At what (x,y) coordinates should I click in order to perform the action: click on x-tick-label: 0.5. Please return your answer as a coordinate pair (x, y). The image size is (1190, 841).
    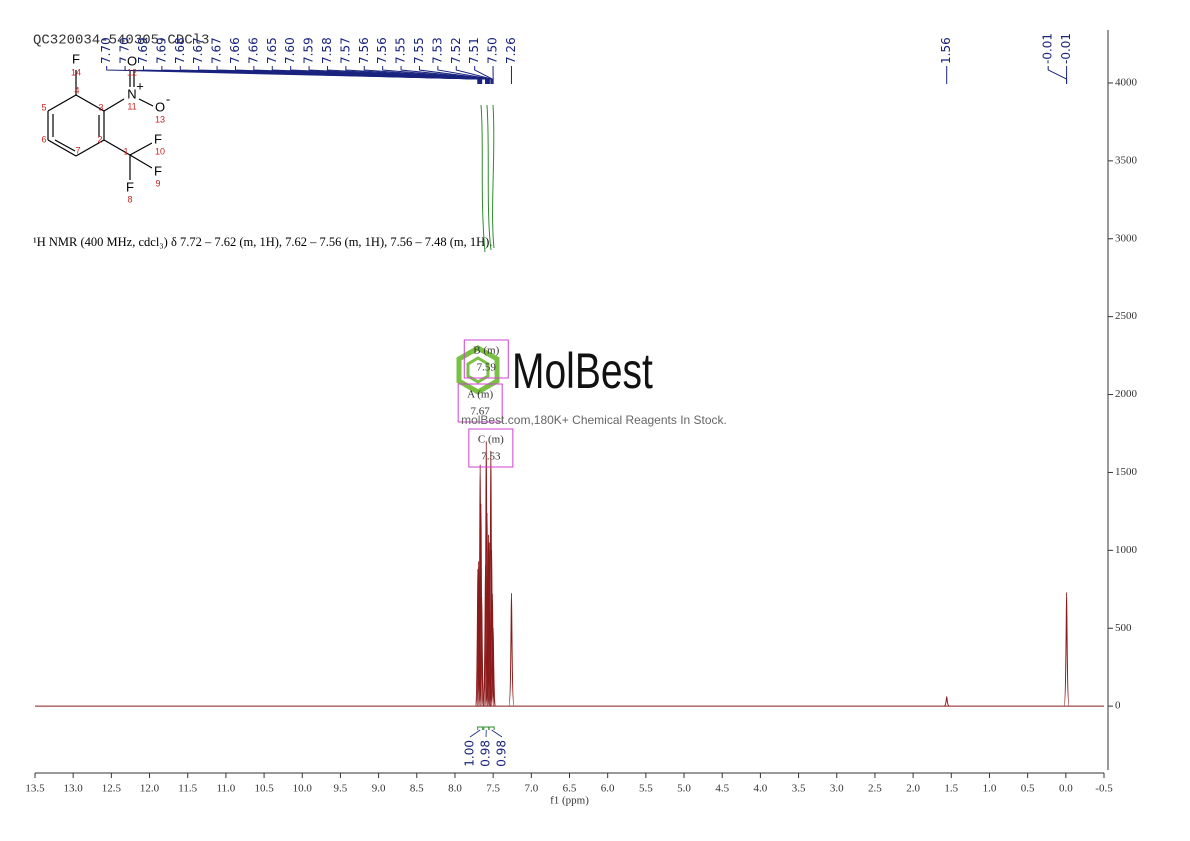
    Looking at the image, I should click on (1028, 789).